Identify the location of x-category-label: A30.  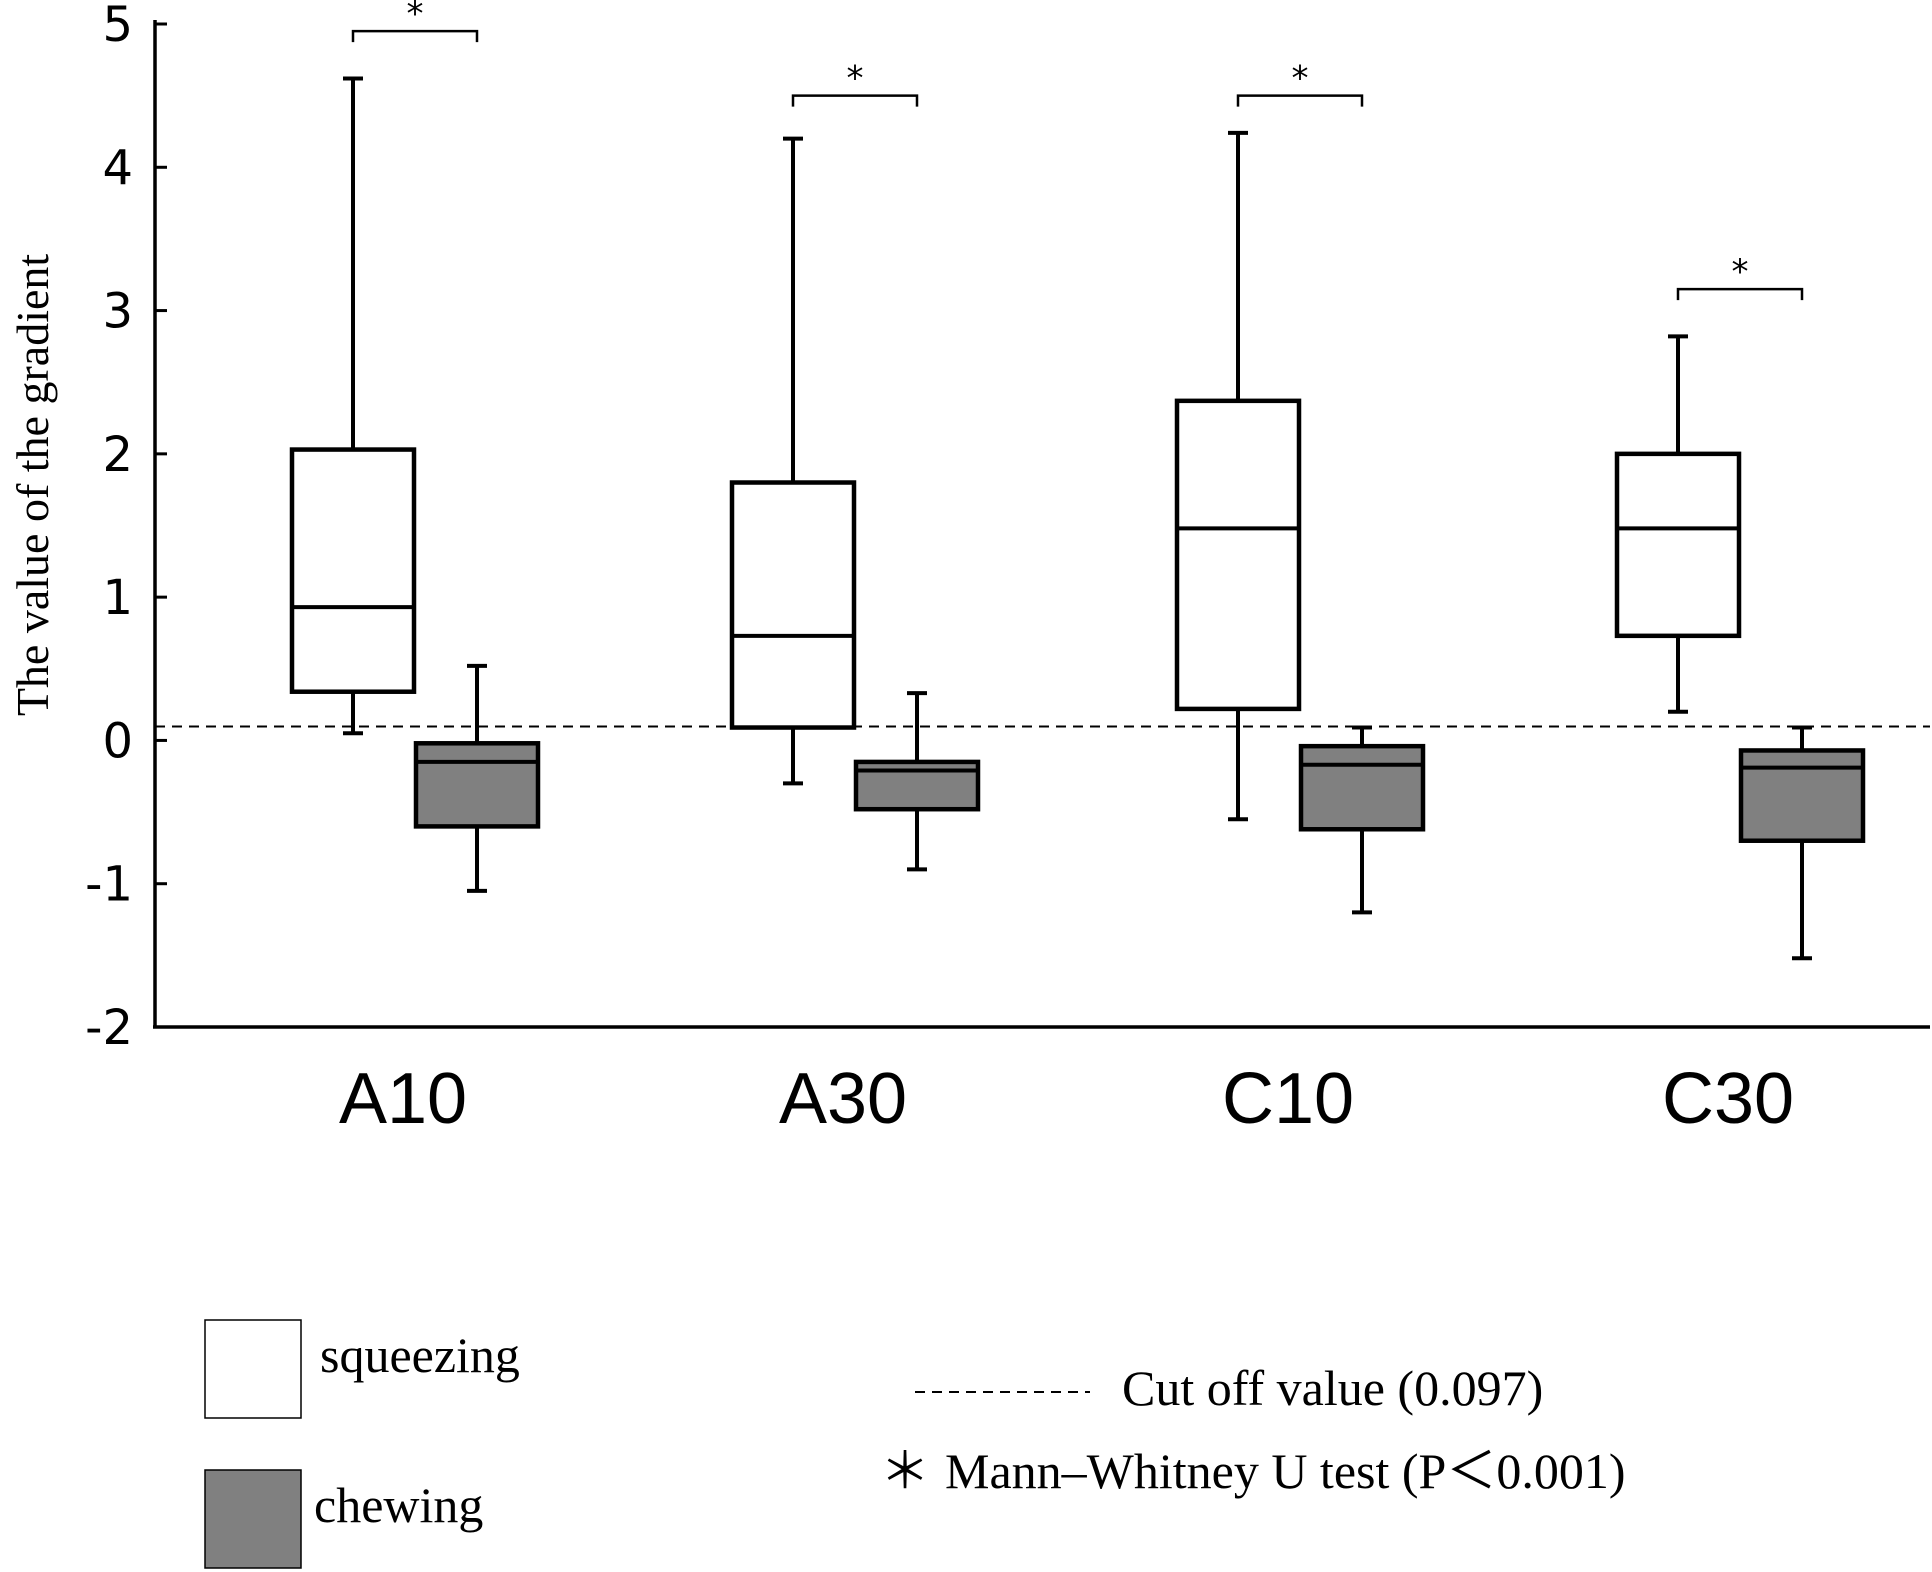
(843, 1099).